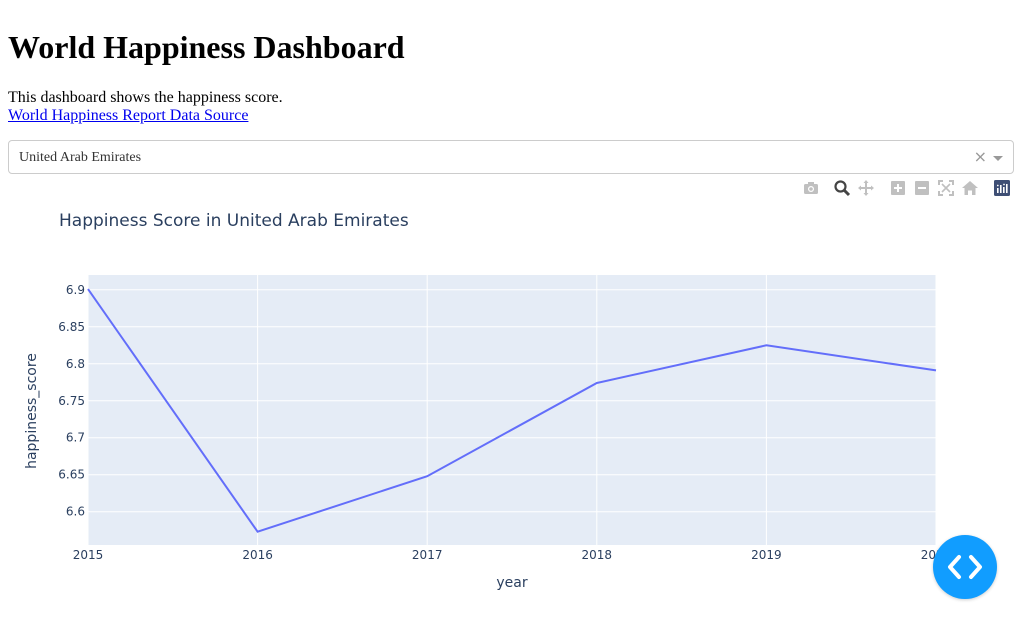 The image size is (1024, 634). What do you see at coordinates (922, 188) in the screenshot?
I see `zoom-out-icon` at bounding box center [922, 188].